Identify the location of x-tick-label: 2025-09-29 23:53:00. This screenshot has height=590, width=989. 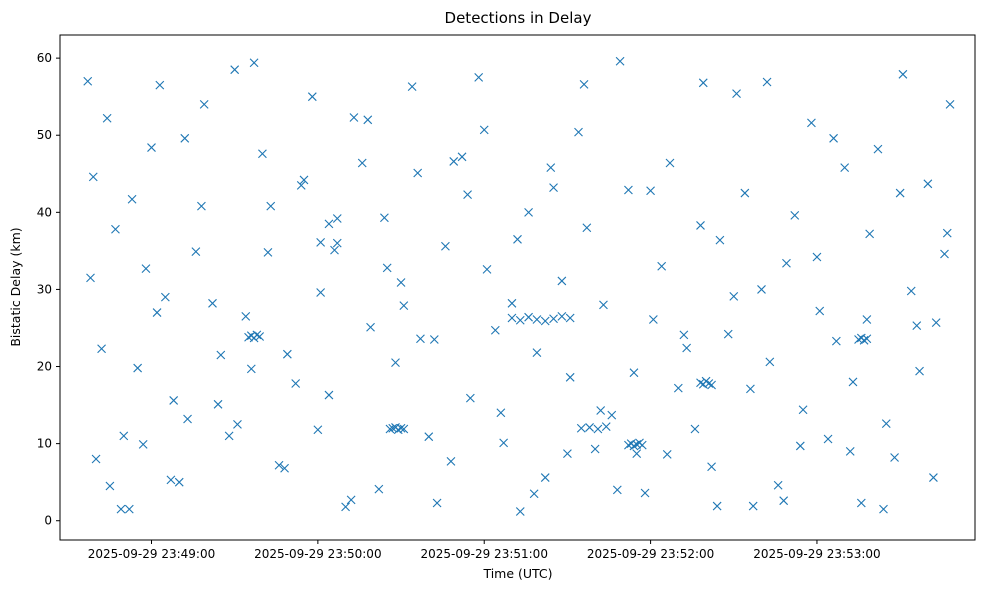
(816, 554).